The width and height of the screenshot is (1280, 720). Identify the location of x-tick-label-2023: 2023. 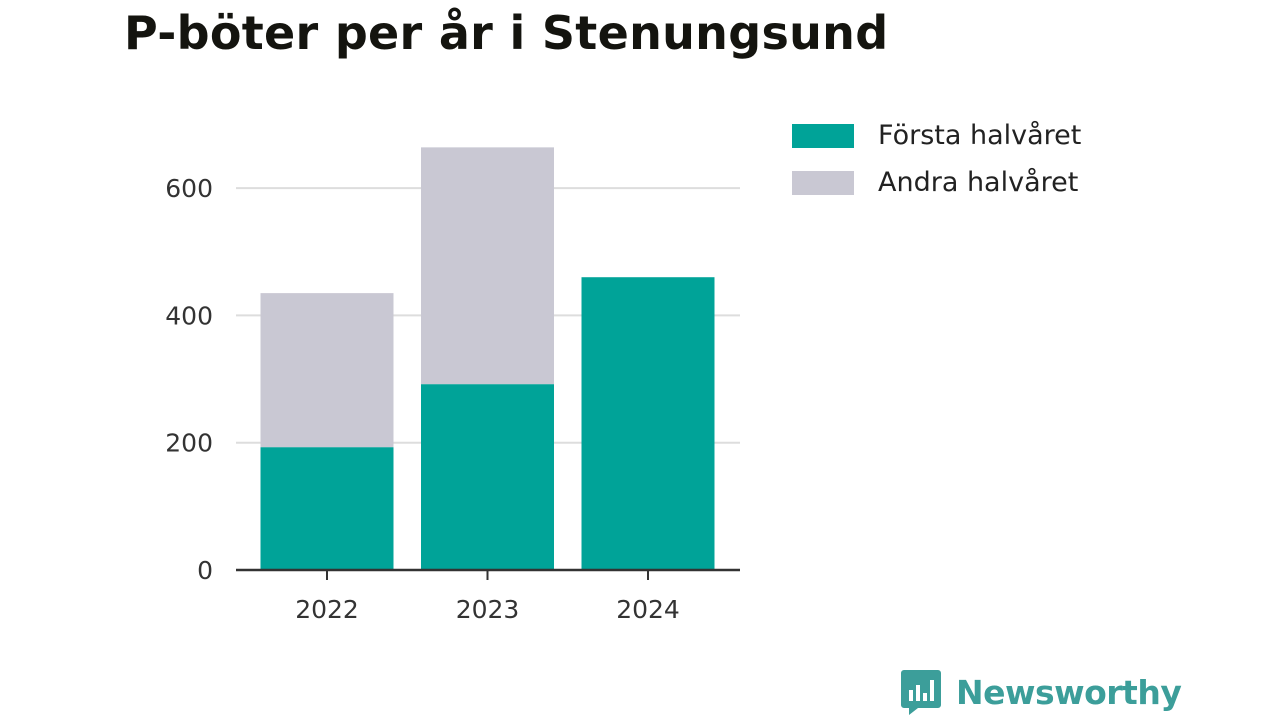
(488, 609).